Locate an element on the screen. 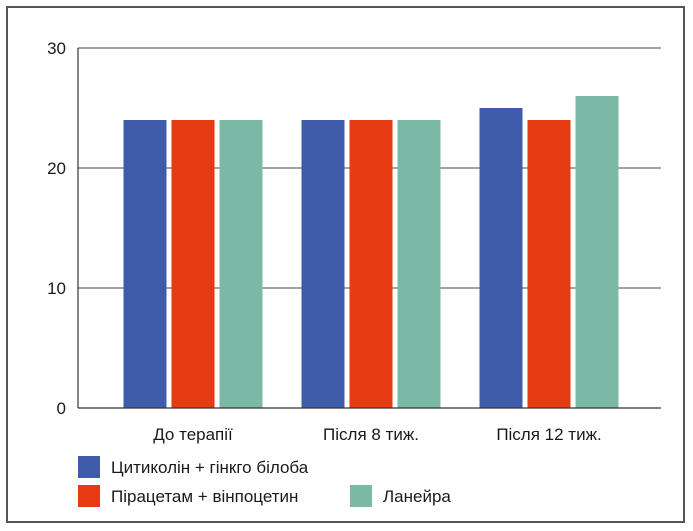  legend-label-3: Ланейра is located at coordinates (417, 496).